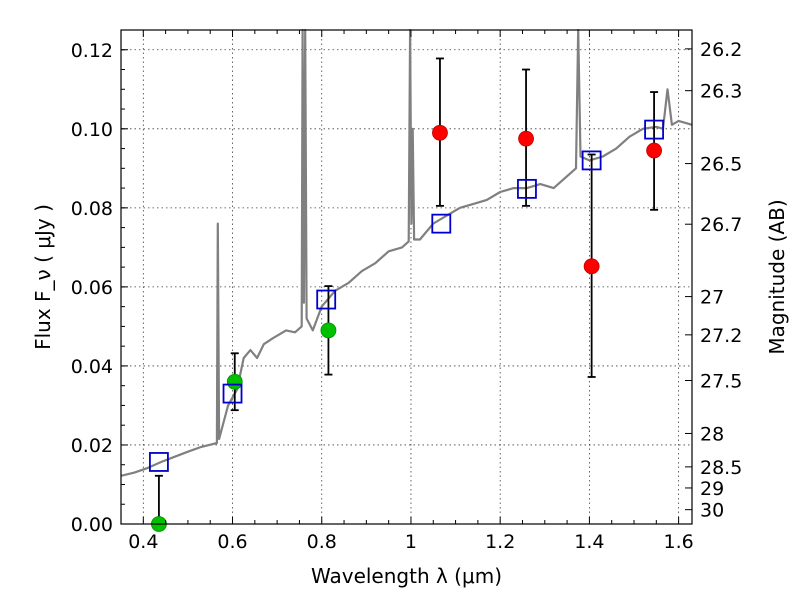  Describe the element at coordinates (721, 468) in the screenshot. I see `right-tick-label: 28.5` at that location.